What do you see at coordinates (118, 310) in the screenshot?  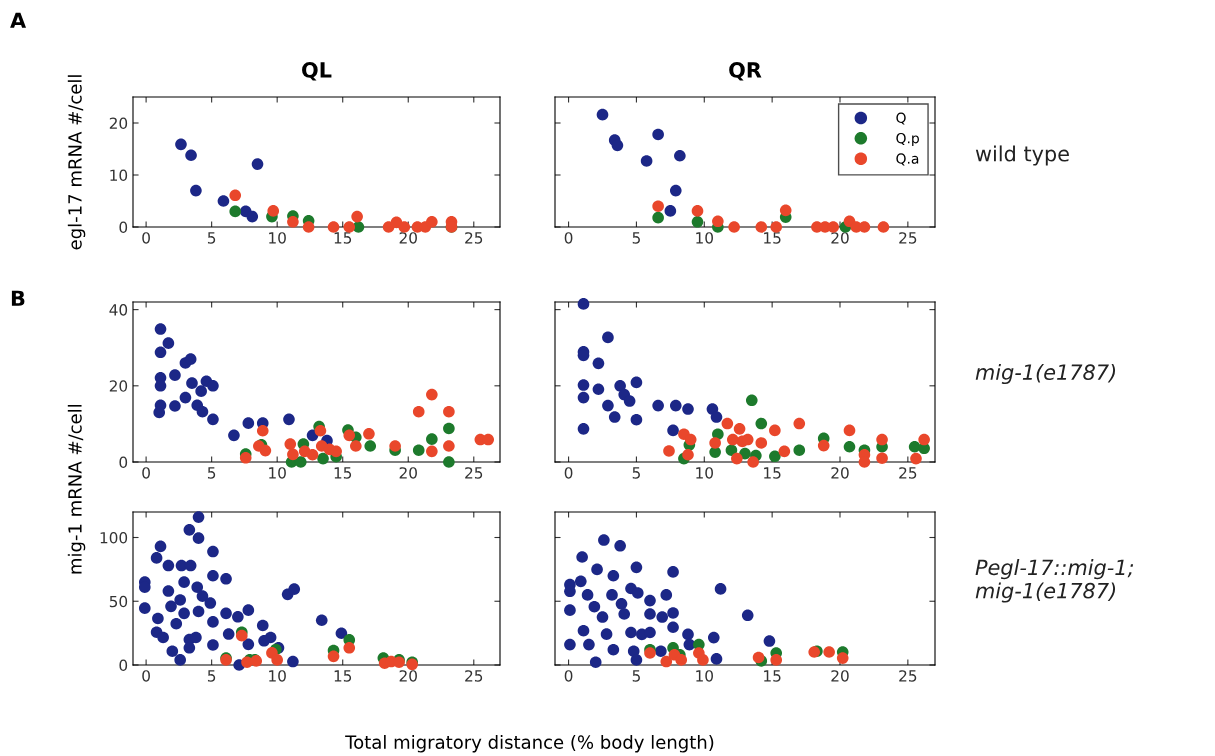 I see `y-tick-label: 40` at bounding box center [118, 310].